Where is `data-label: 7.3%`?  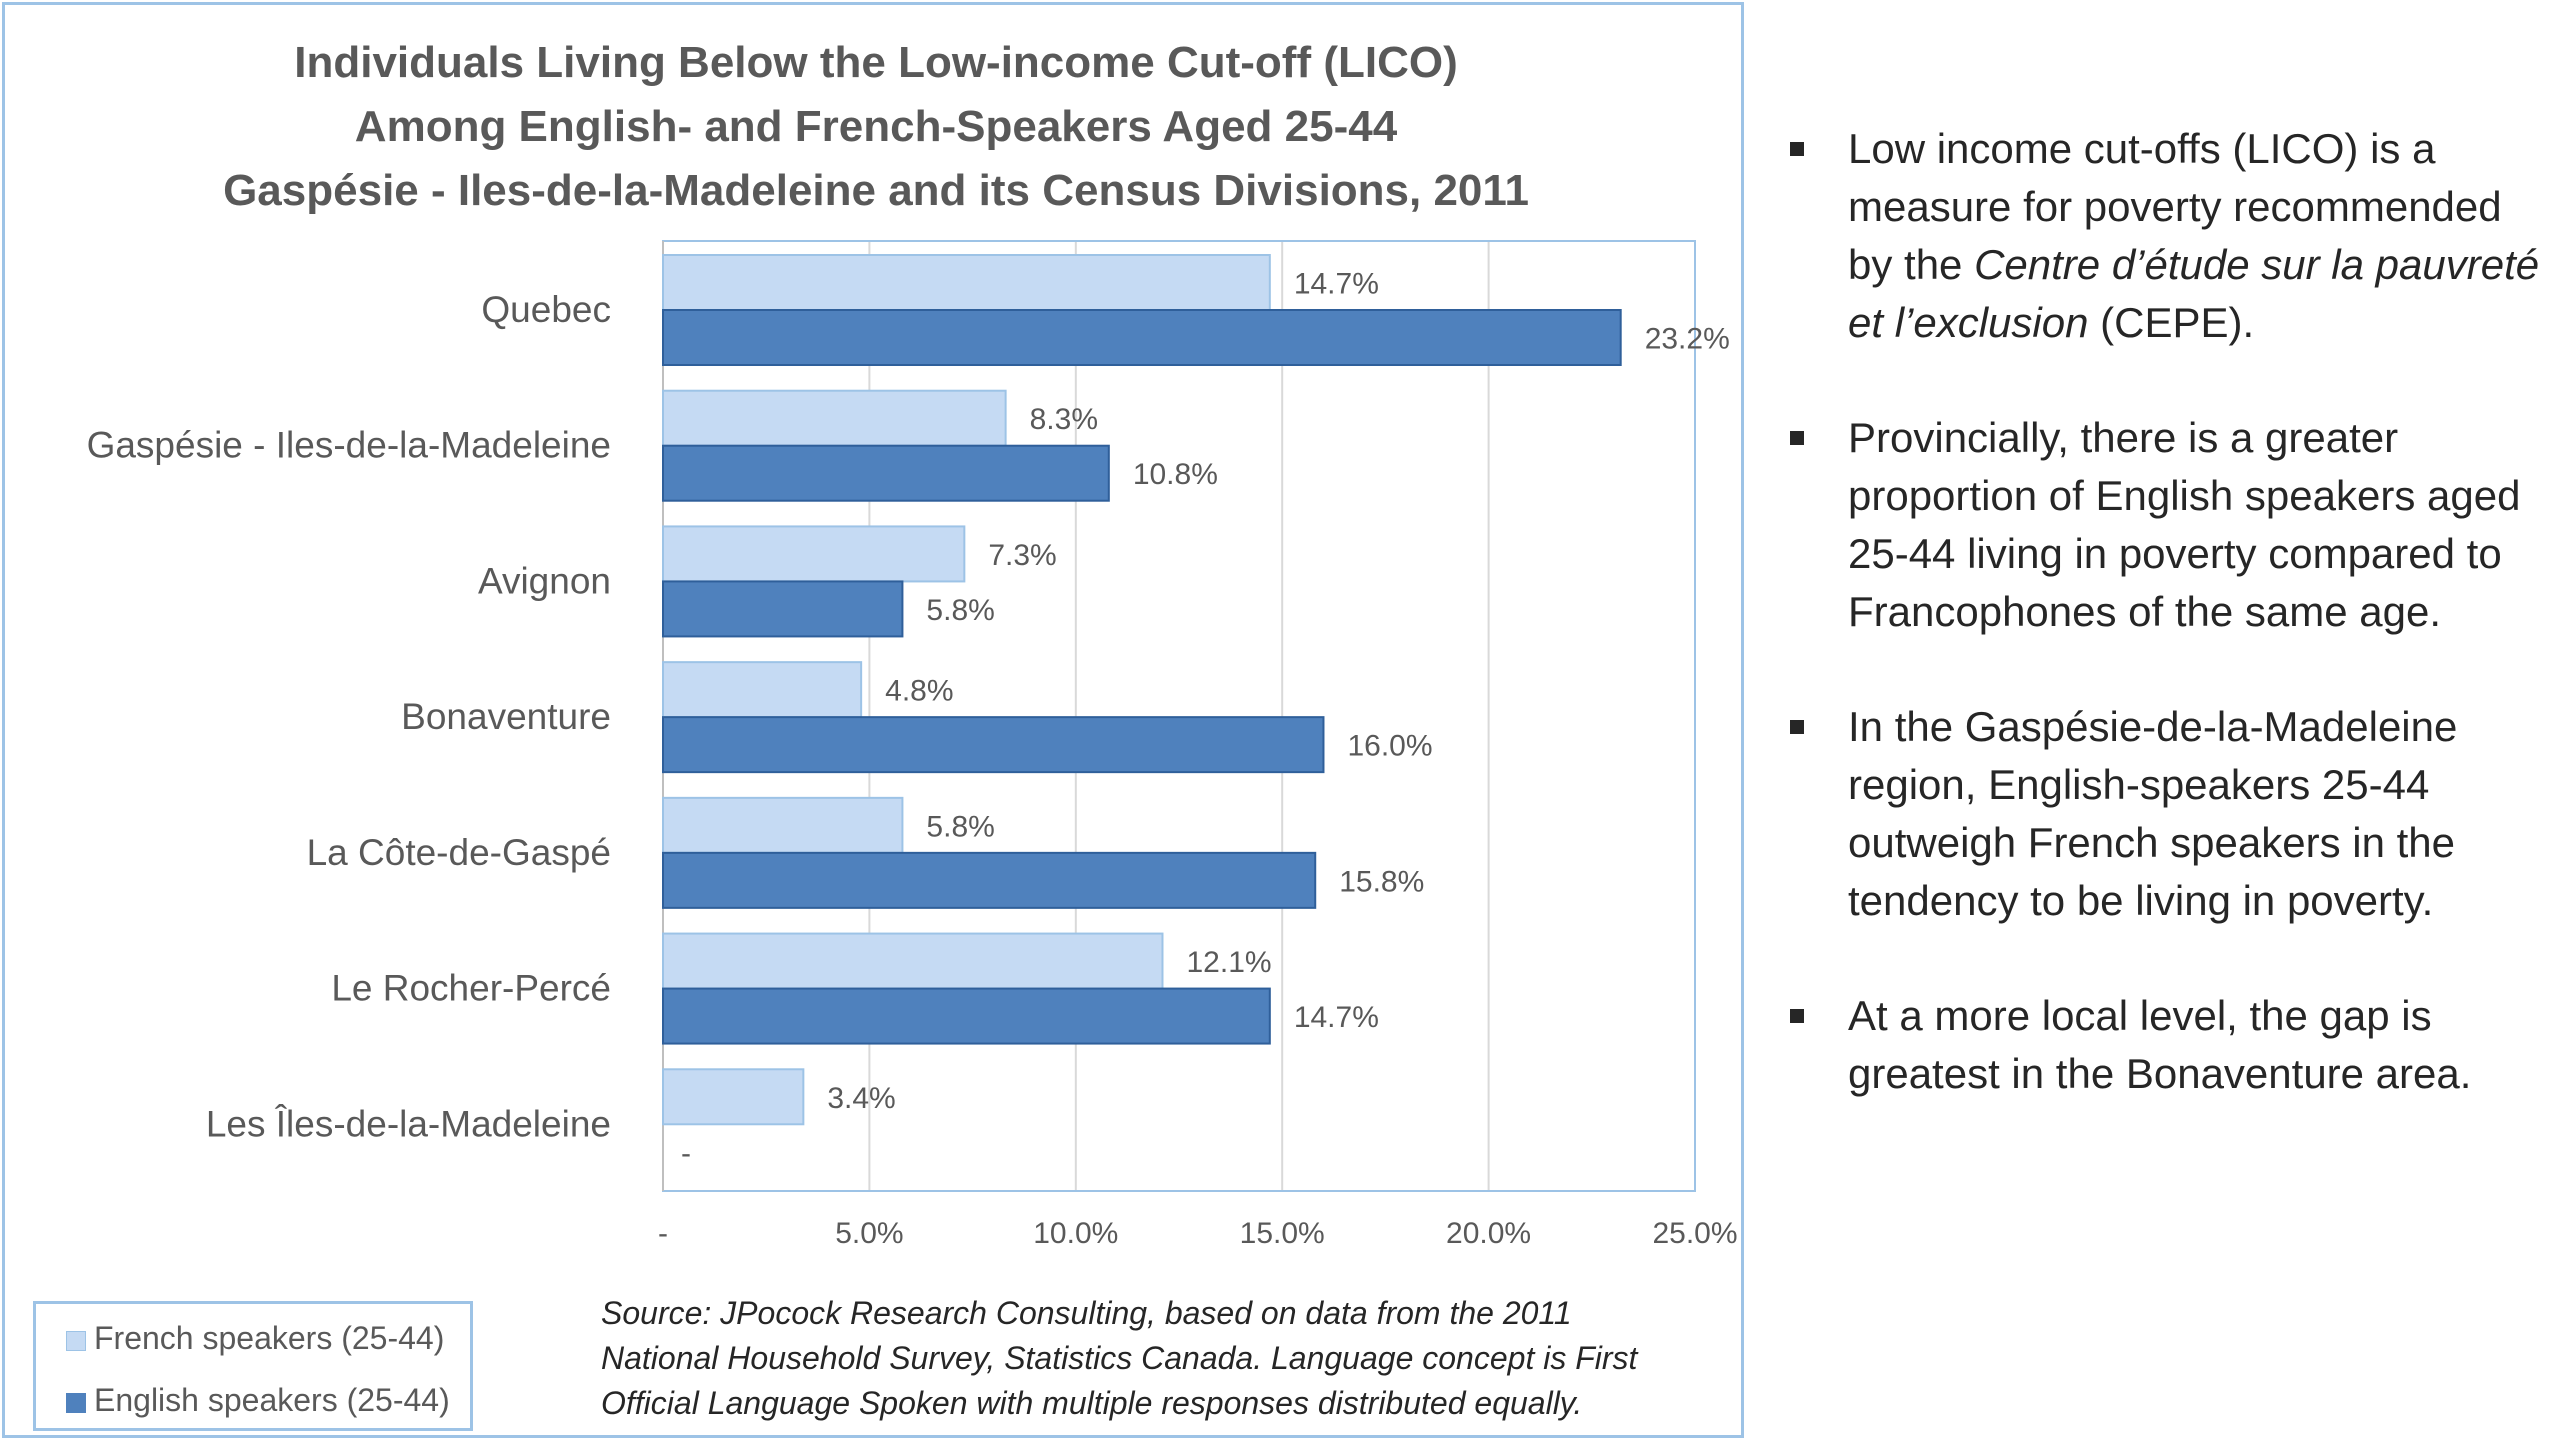 data-label: 7.3% is located at coordinates (1022, 555).